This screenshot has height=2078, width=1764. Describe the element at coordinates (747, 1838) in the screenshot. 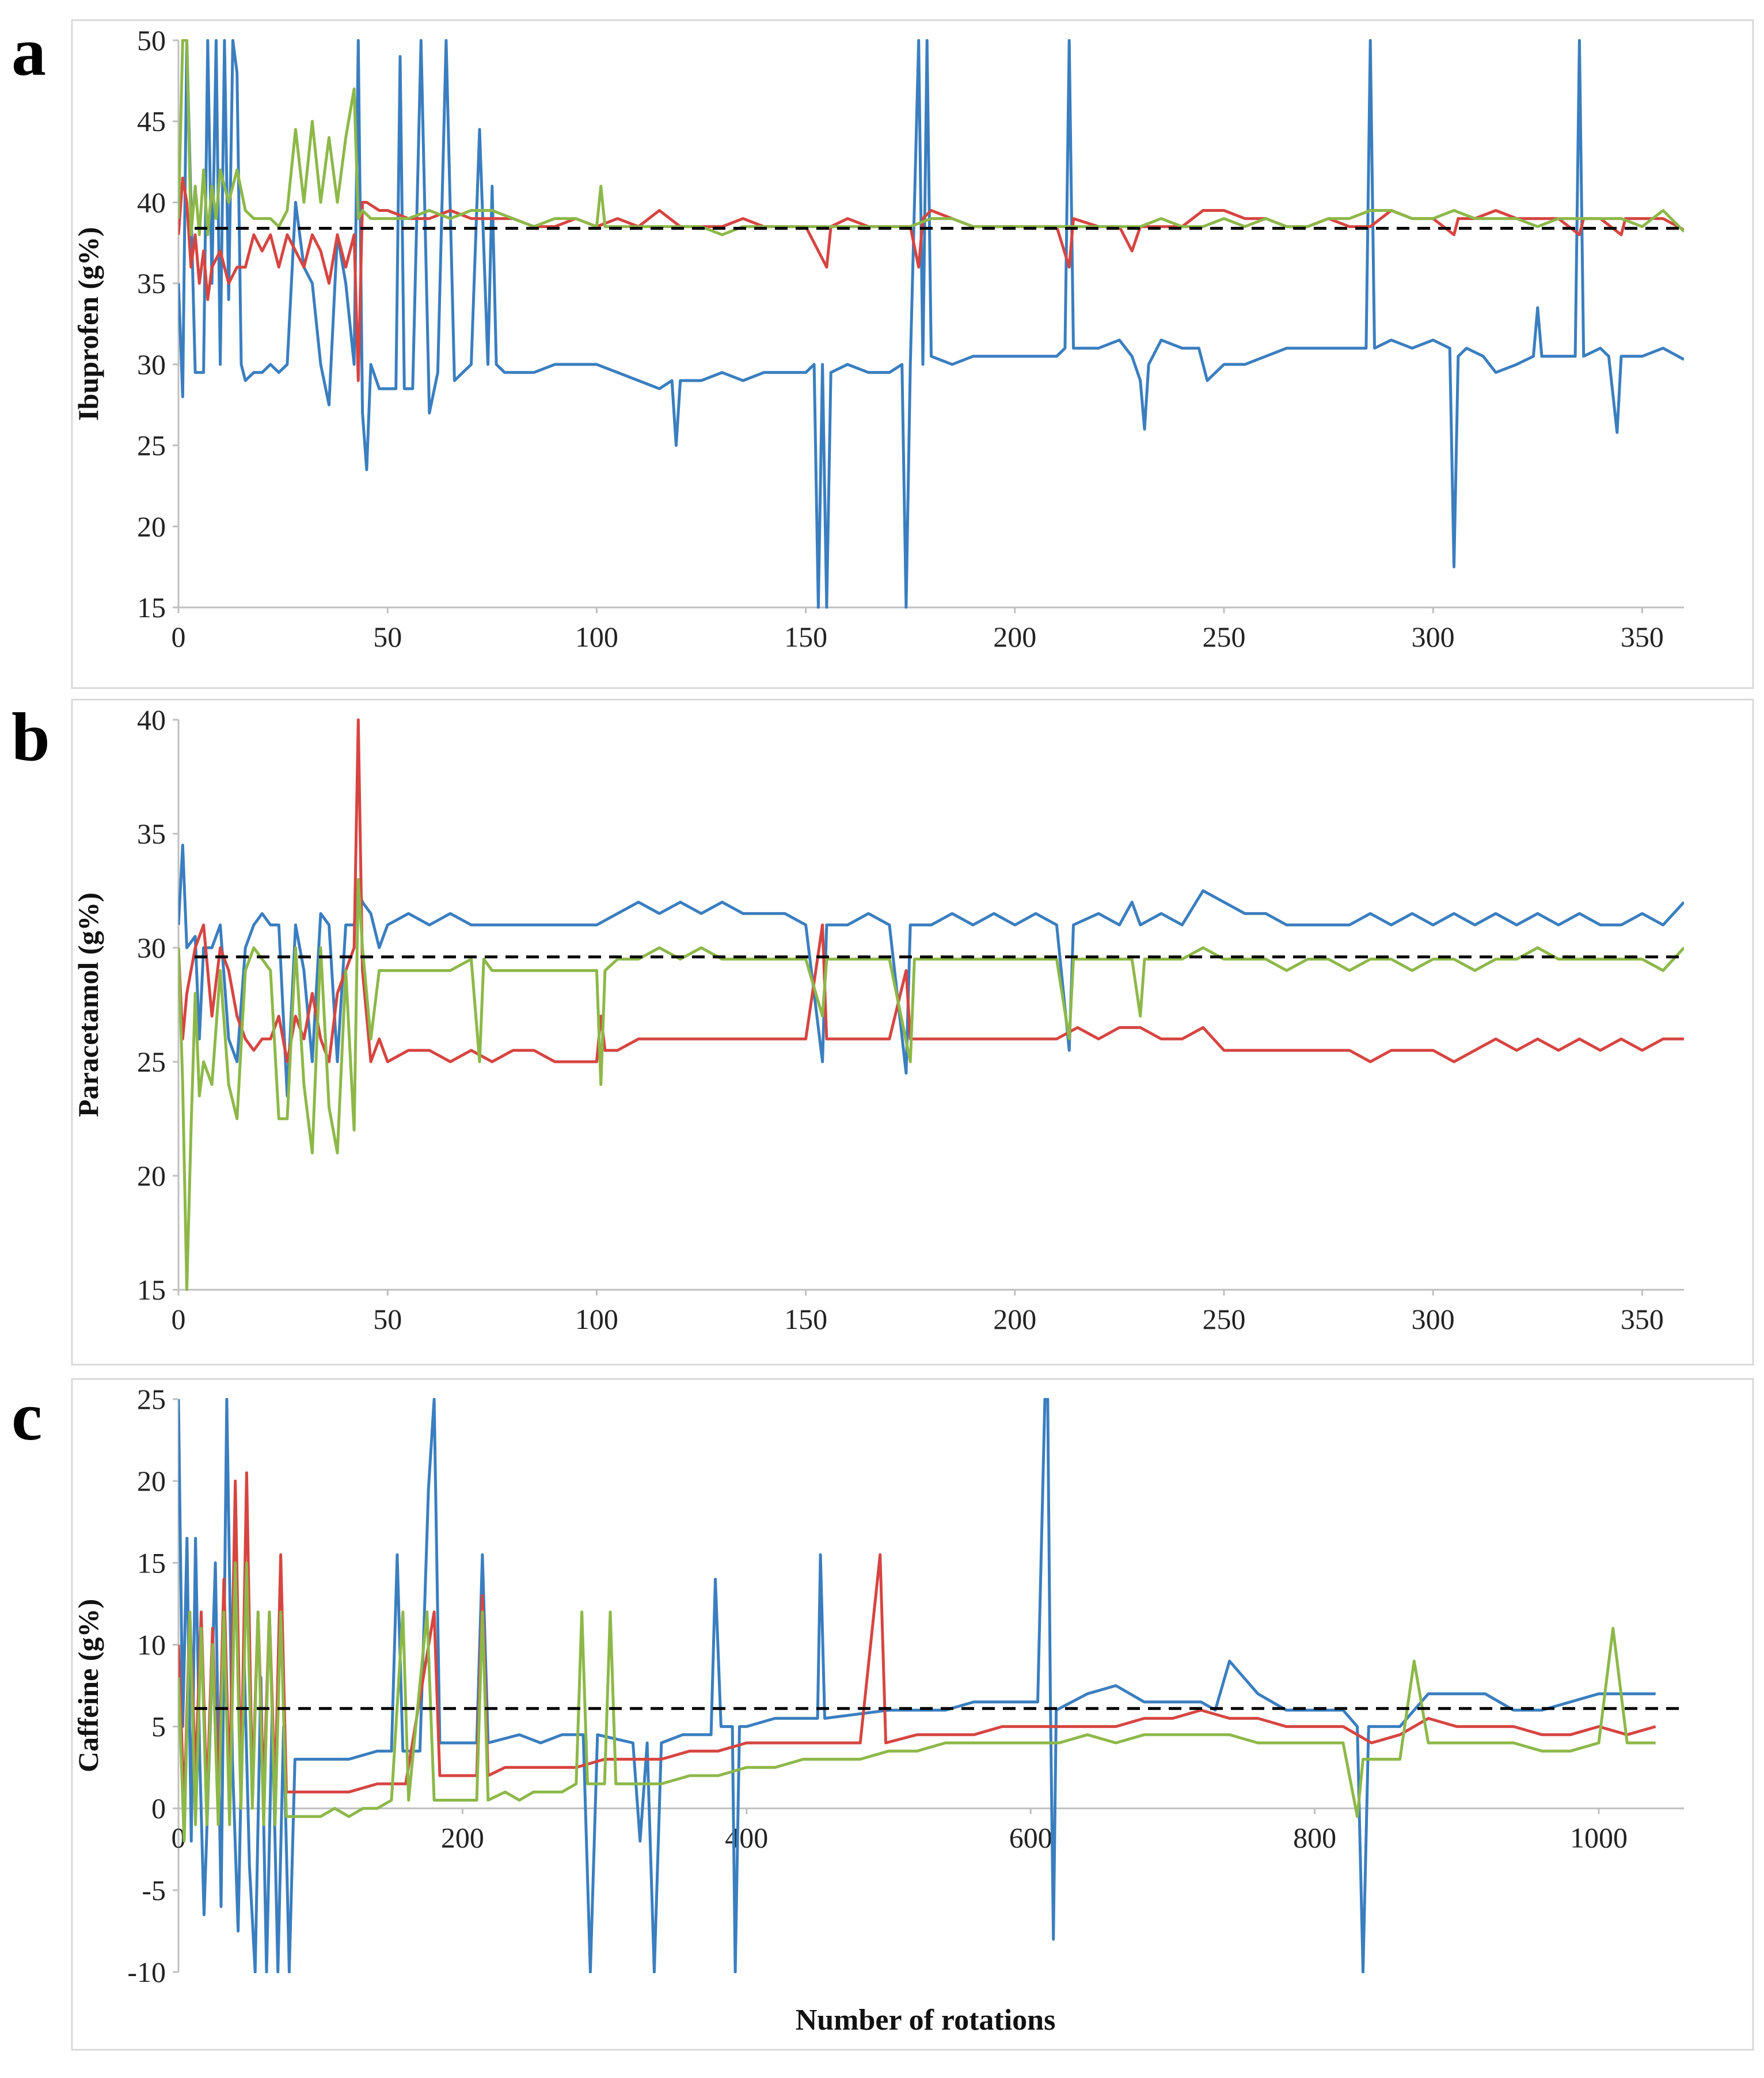

I see `x-tick-label: 400` at that location.